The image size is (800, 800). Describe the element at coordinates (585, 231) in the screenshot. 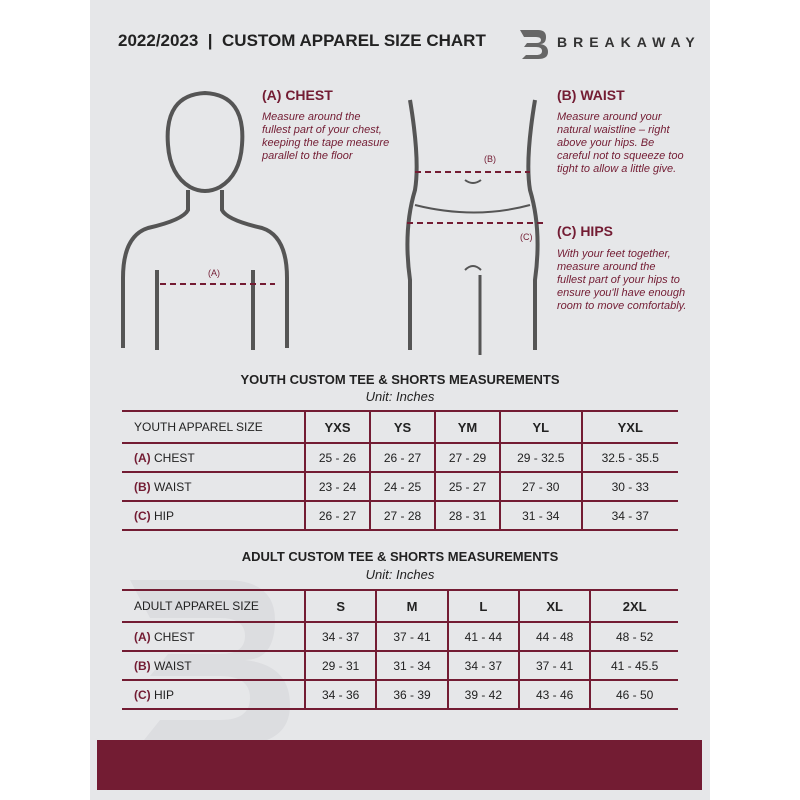

I see `hips-heading: (C) HIPS` at that location.